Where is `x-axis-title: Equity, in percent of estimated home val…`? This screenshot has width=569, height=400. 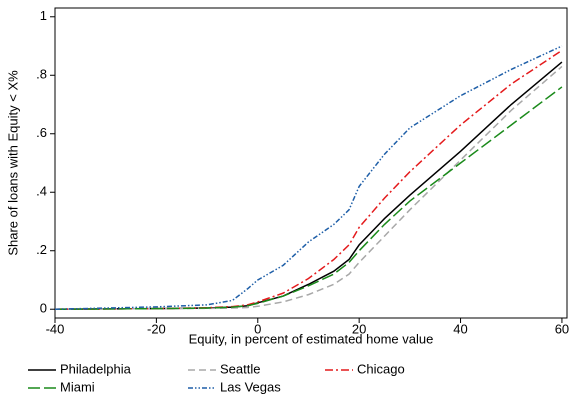
x-axis-title: Equity, in percent of estimated home val… is located at coordinates (311, 338).